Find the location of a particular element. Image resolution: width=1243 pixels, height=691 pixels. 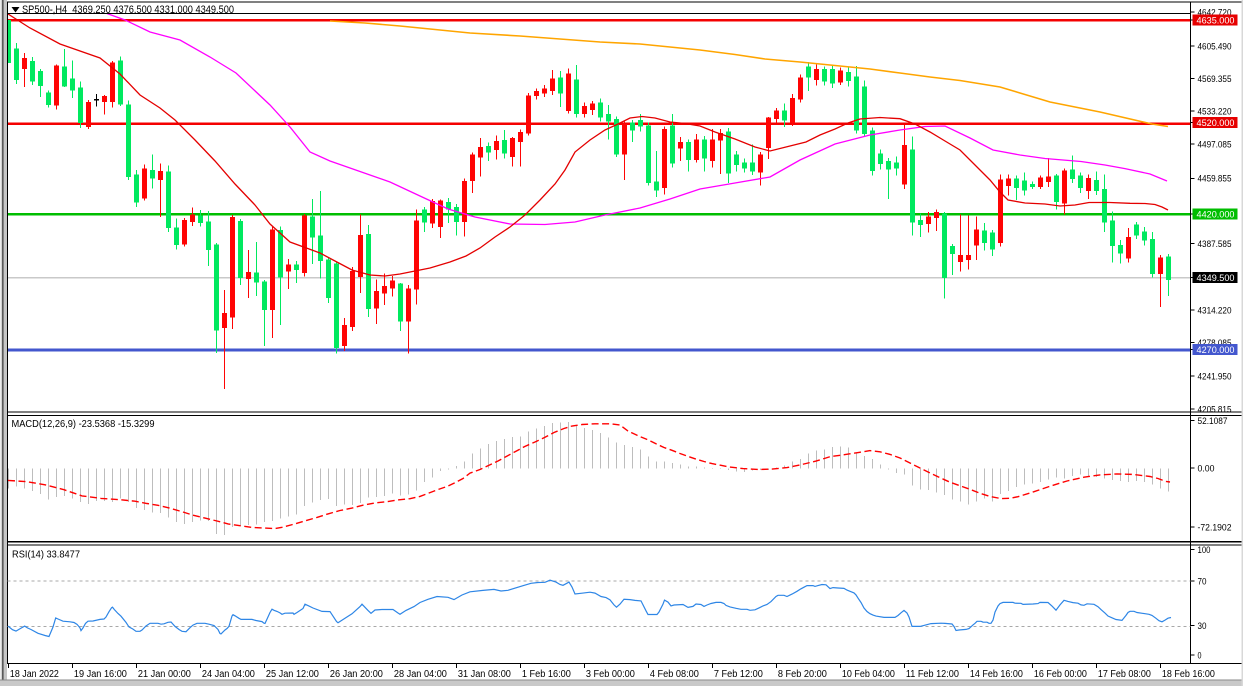

svg-text: 4569.355 is located at coordinates (1215, 79).